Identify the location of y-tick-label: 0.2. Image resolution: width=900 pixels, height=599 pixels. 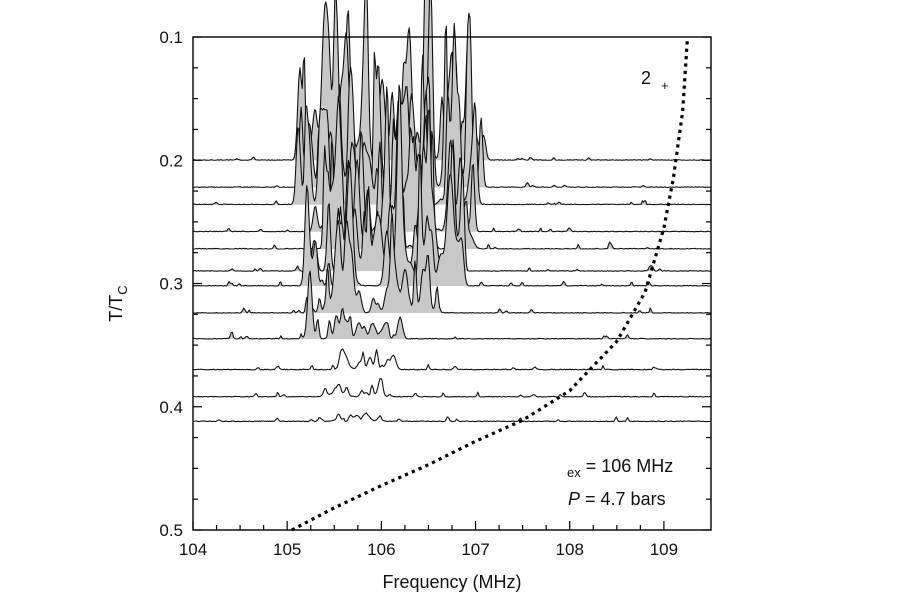
(171, 160).